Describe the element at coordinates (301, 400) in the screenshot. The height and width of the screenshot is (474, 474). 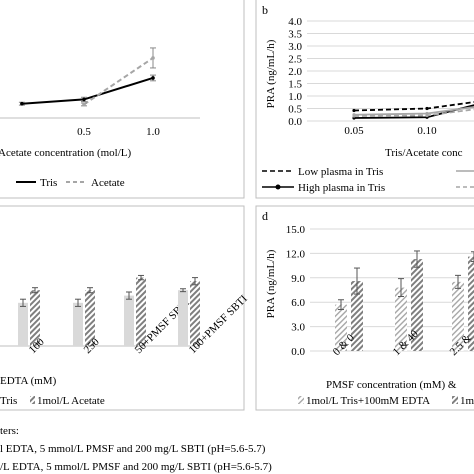
I see `legend-swatch-tris-edta` at that location.